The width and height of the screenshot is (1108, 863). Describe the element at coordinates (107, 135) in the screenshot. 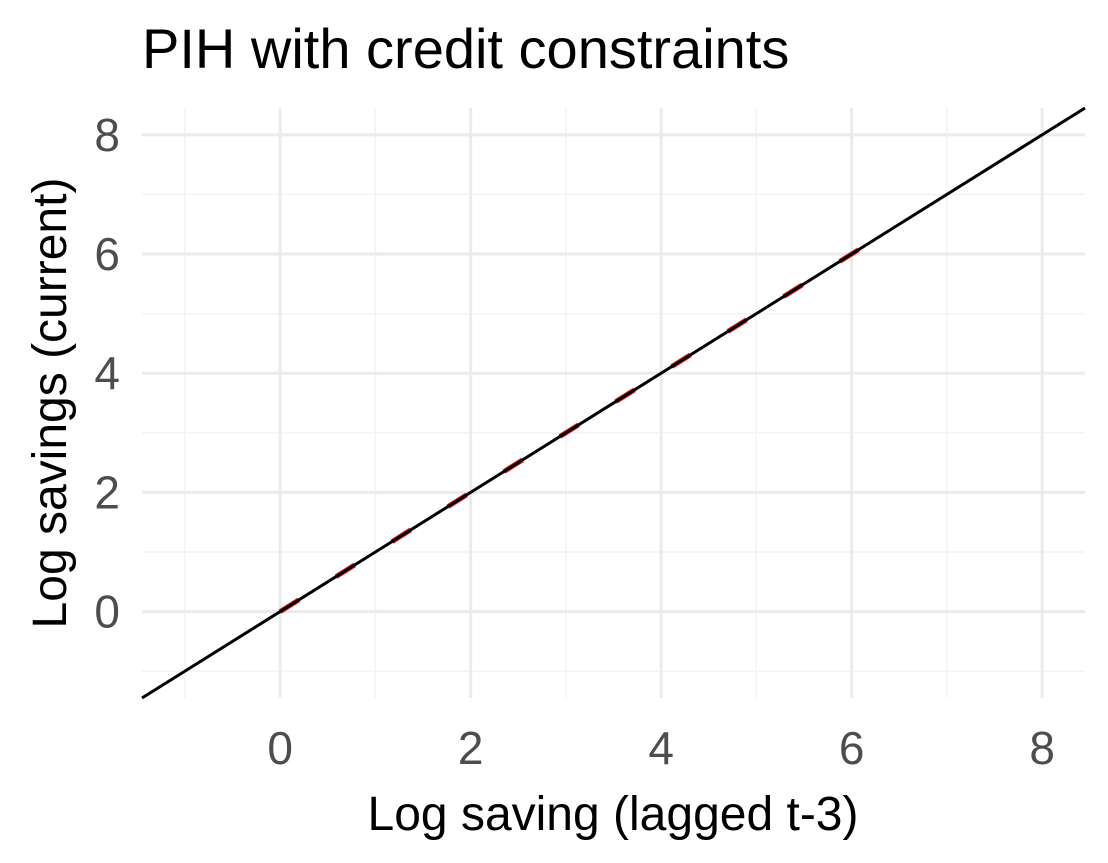

I see `y-tick-label: 8` at that location.